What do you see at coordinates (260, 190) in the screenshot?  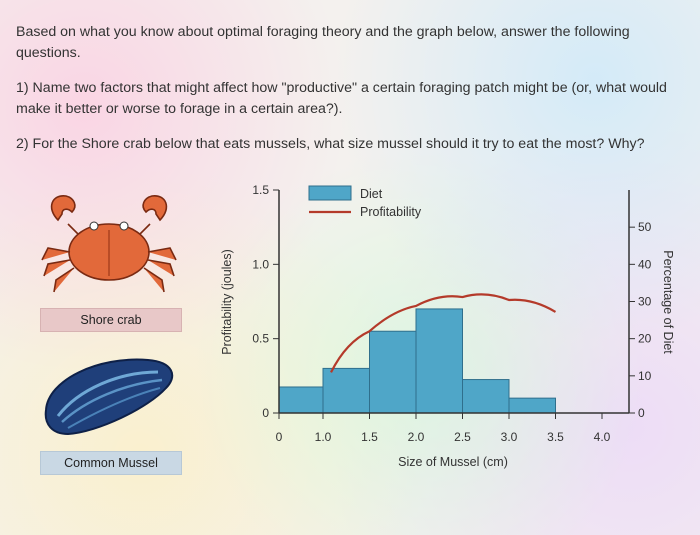 I see `left-tick-label: 1.5` at bounding box center [260, 190].